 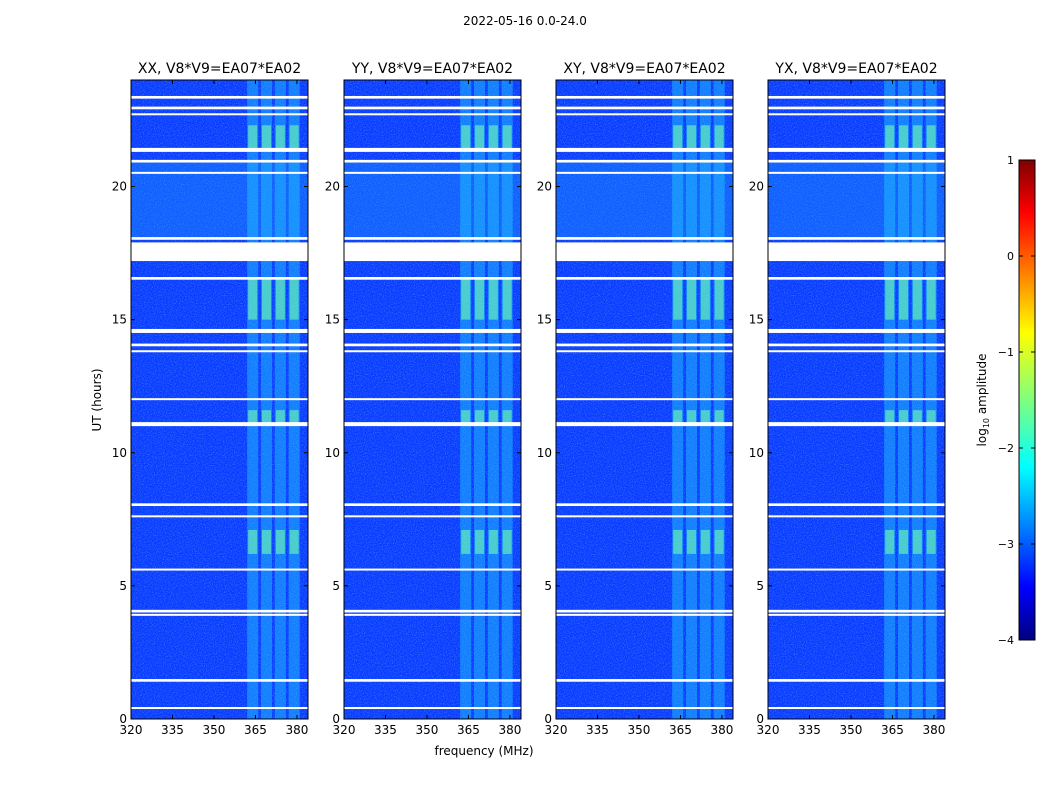 What do you see at coordinates (483, 751) in the screenshot?
I see `x-axis-label: frequency (MHz)` at bounding box center [483, 751].